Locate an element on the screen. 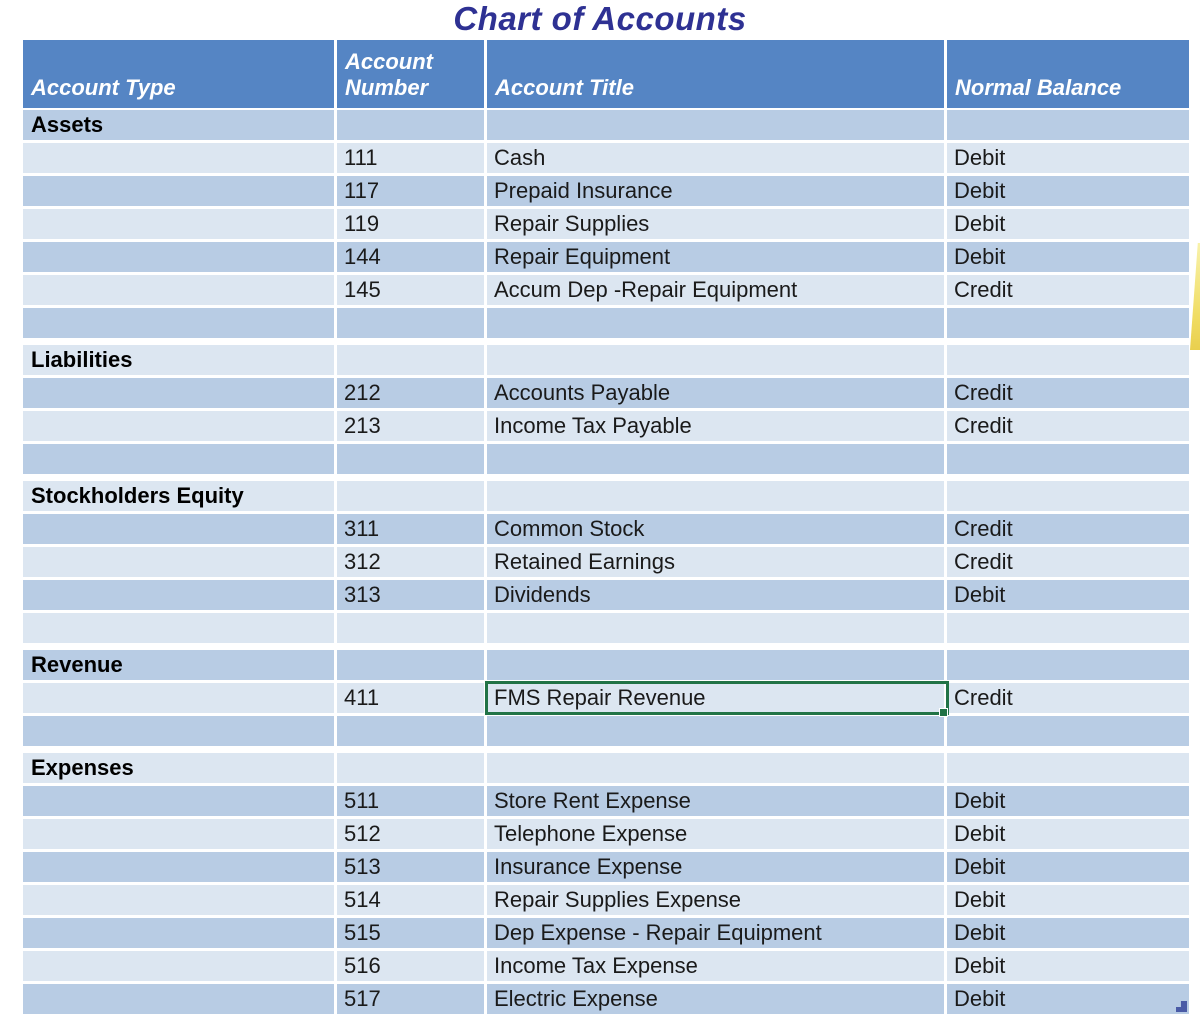 Image resolution: width=1200 pixels, height=1032 pixels. column-header-account-type: Account Type is located at coordinates (180, 74).